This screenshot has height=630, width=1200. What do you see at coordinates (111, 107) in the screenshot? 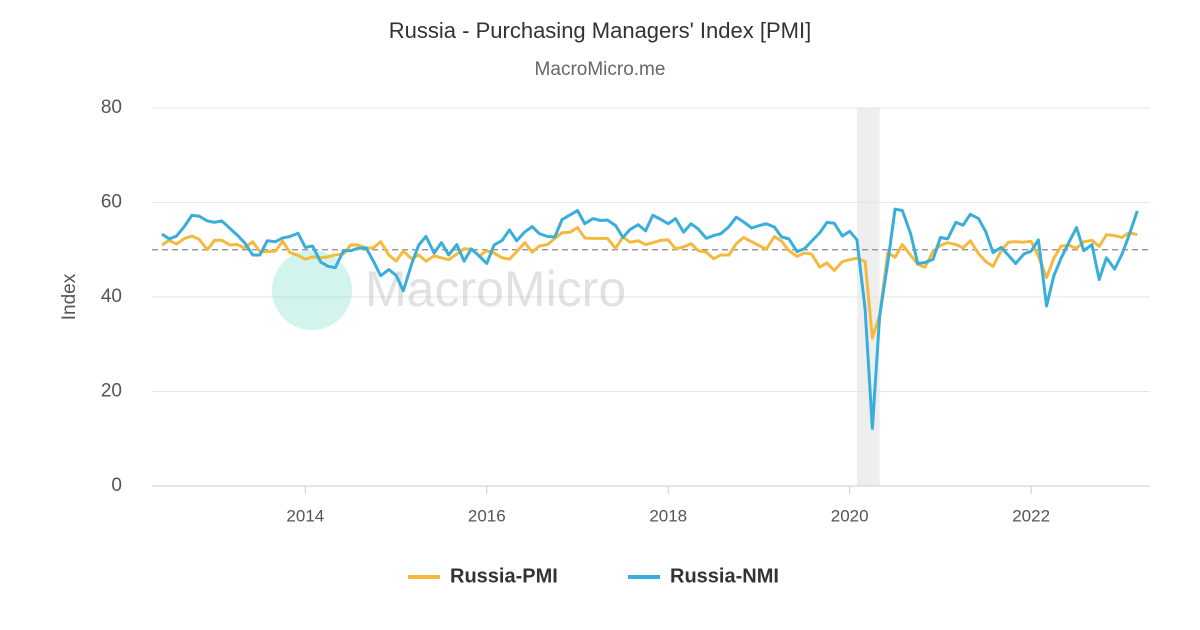
I see `y-tick-label: 80` at bounding box center [111, 107].